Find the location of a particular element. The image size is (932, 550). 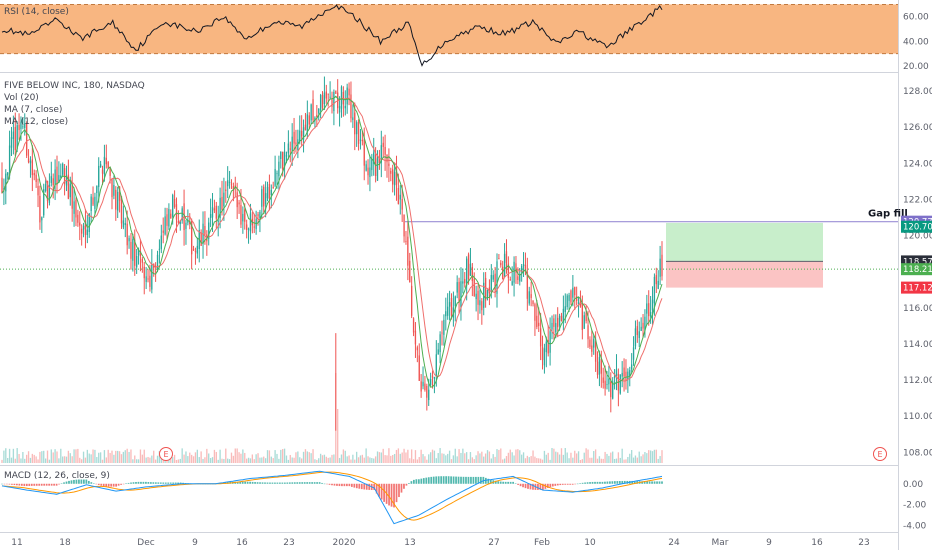

rsi-panel: RSI (14, close) is located at coordinates (449, 35).